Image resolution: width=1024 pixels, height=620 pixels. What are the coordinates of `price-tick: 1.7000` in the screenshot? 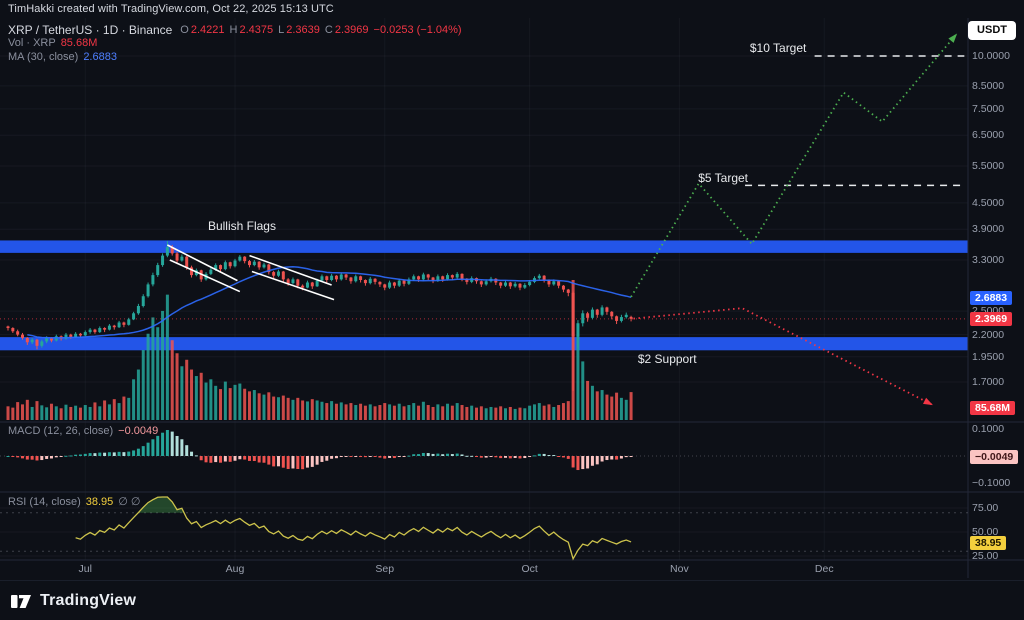 It's located at (988, 382).